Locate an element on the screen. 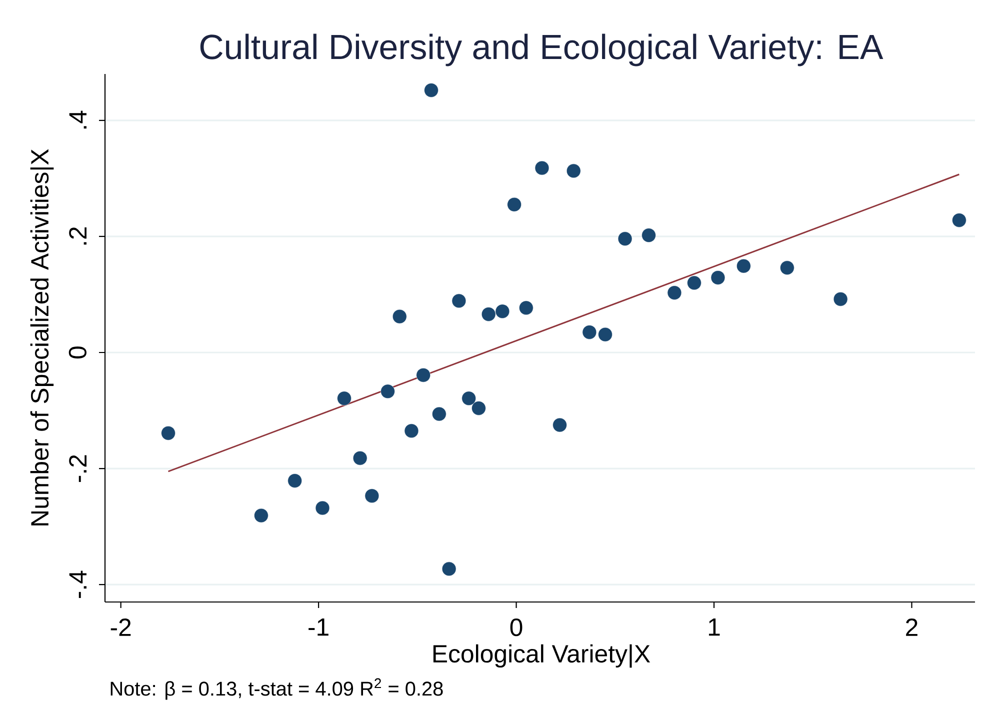 The width and height of the screenshot is (994, 726). x-tick-label: 1 is located at coordinates (714, 627).